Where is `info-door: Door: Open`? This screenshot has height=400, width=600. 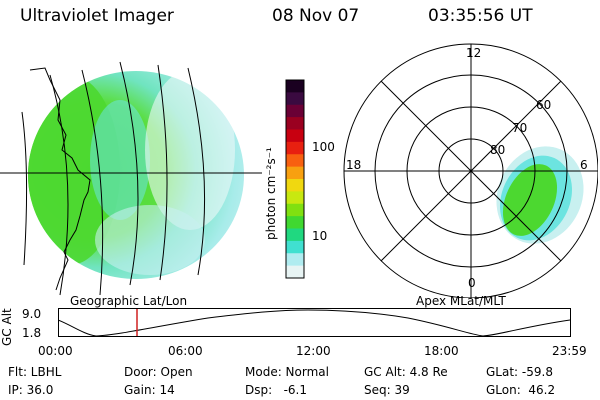
info-door: Door: Open is located at coordinates (158, 372).